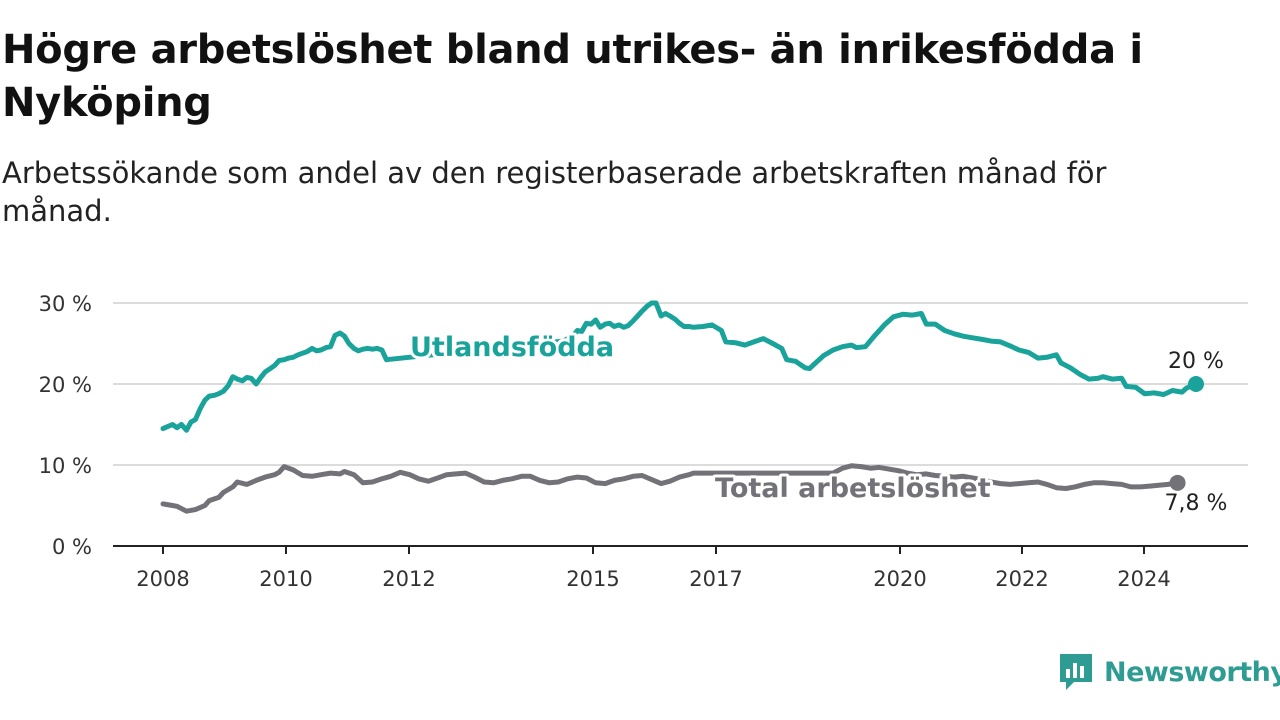 This screenshot has width=1280, height=720. Describe the element at coordinates (65, 466) in the screenshot. I see `y-tick-label: 10 %` at that location.